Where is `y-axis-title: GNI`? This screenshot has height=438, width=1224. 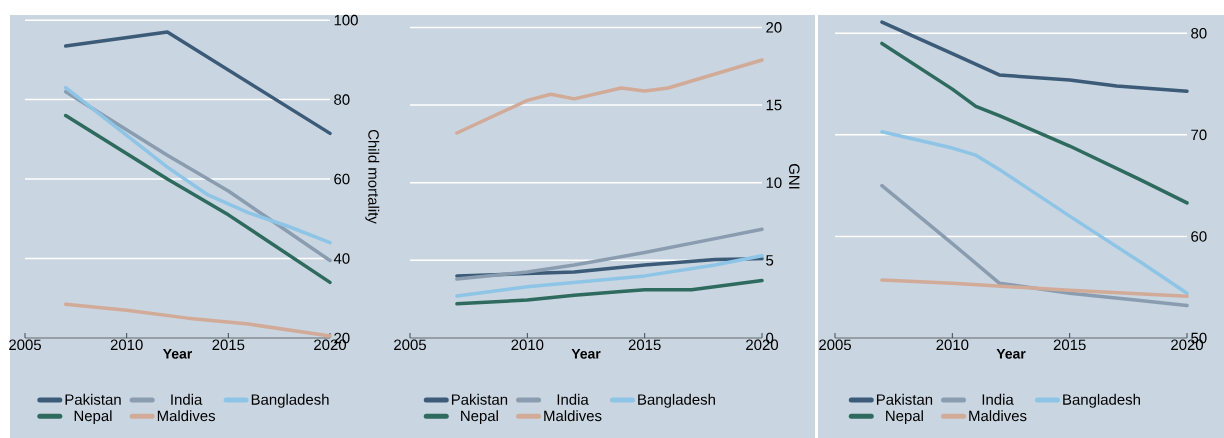
y-axis-title: GNI is located at coordinates (794, 176).